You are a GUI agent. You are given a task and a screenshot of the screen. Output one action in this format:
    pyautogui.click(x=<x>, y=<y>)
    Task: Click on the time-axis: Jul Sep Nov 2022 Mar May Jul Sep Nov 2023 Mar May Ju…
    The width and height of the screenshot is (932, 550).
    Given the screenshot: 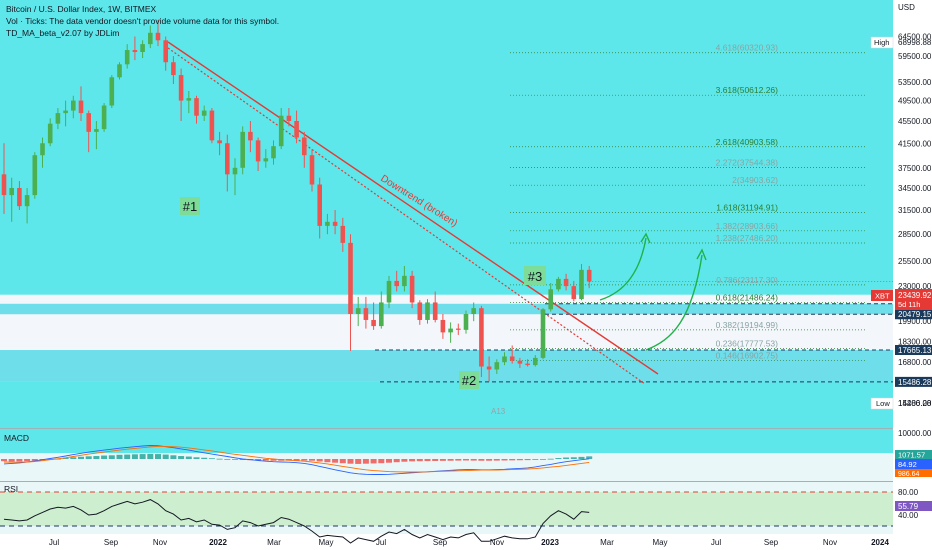 What is the action you would take?
    pyautogui.click(x=469, y=542)
    